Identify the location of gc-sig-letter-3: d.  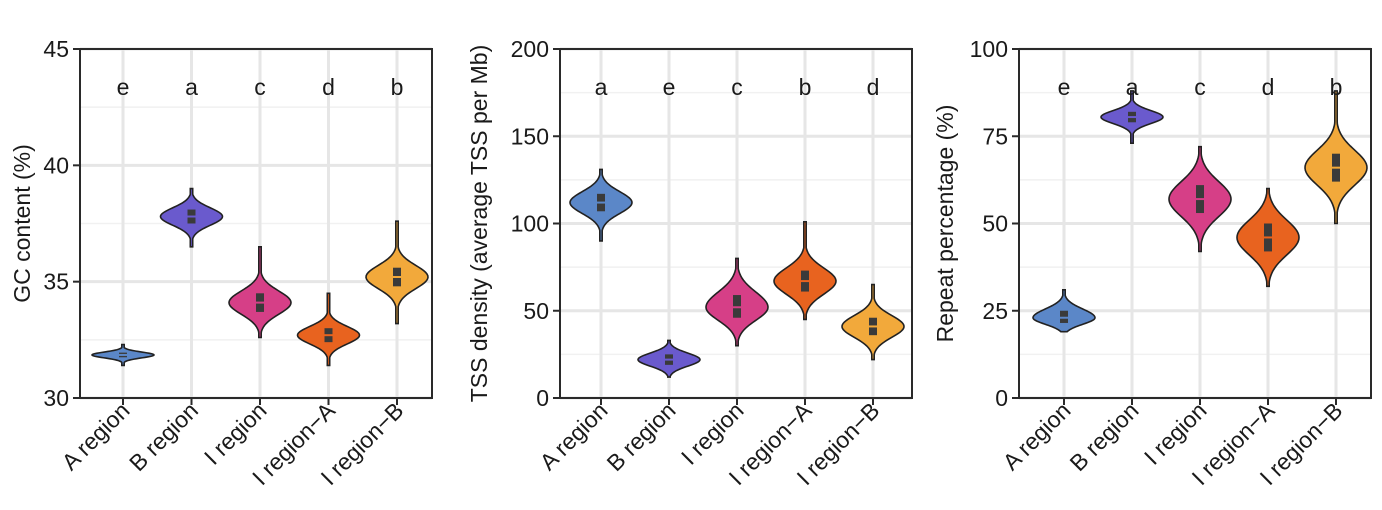
(328, 87).